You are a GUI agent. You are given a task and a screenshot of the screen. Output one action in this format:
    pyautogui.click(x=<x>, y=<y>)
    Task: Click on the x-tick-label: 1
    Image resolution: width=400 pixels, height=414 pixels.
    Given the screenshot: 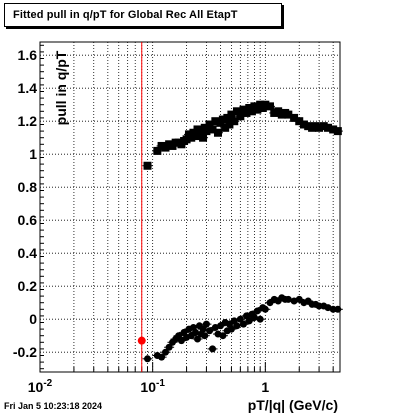 What is the action you would take?
    pyautogui.click(x=265, y=387)
    